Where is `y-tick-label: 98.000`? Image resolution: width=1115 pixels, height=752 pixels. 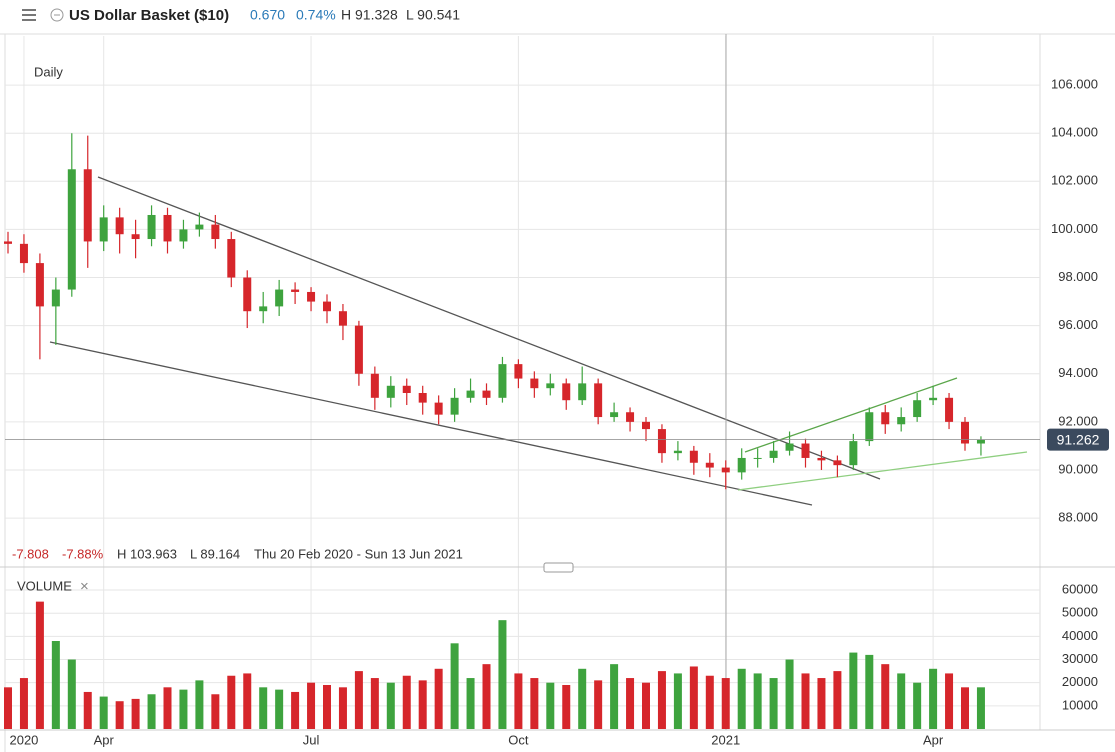
y-tick-label: 98.000 is located at coordinates (1078, 276).